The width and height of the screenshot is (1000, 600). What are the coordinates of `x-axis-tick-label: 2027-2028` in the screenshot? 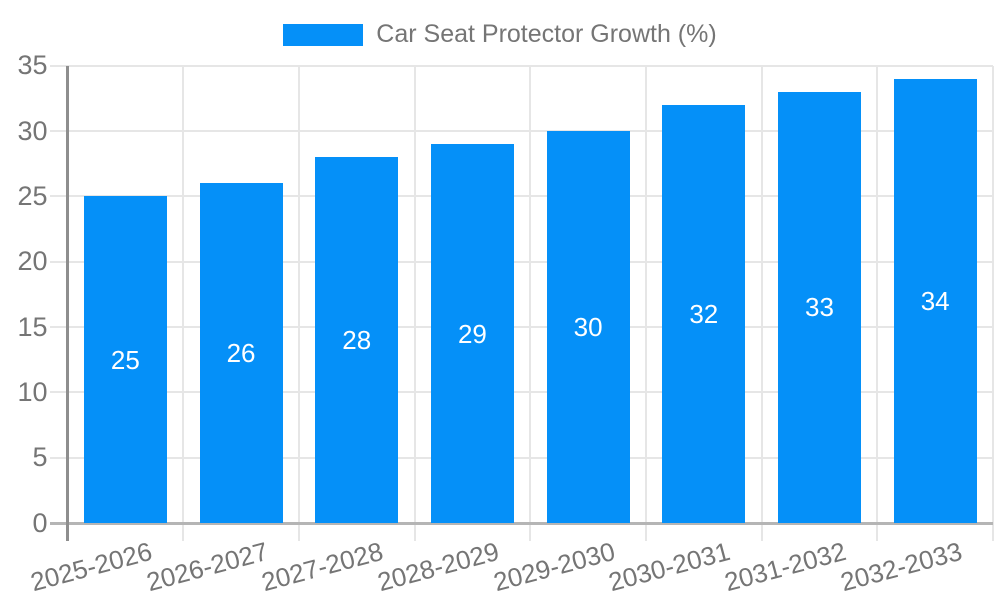 It's located at (322, 567).